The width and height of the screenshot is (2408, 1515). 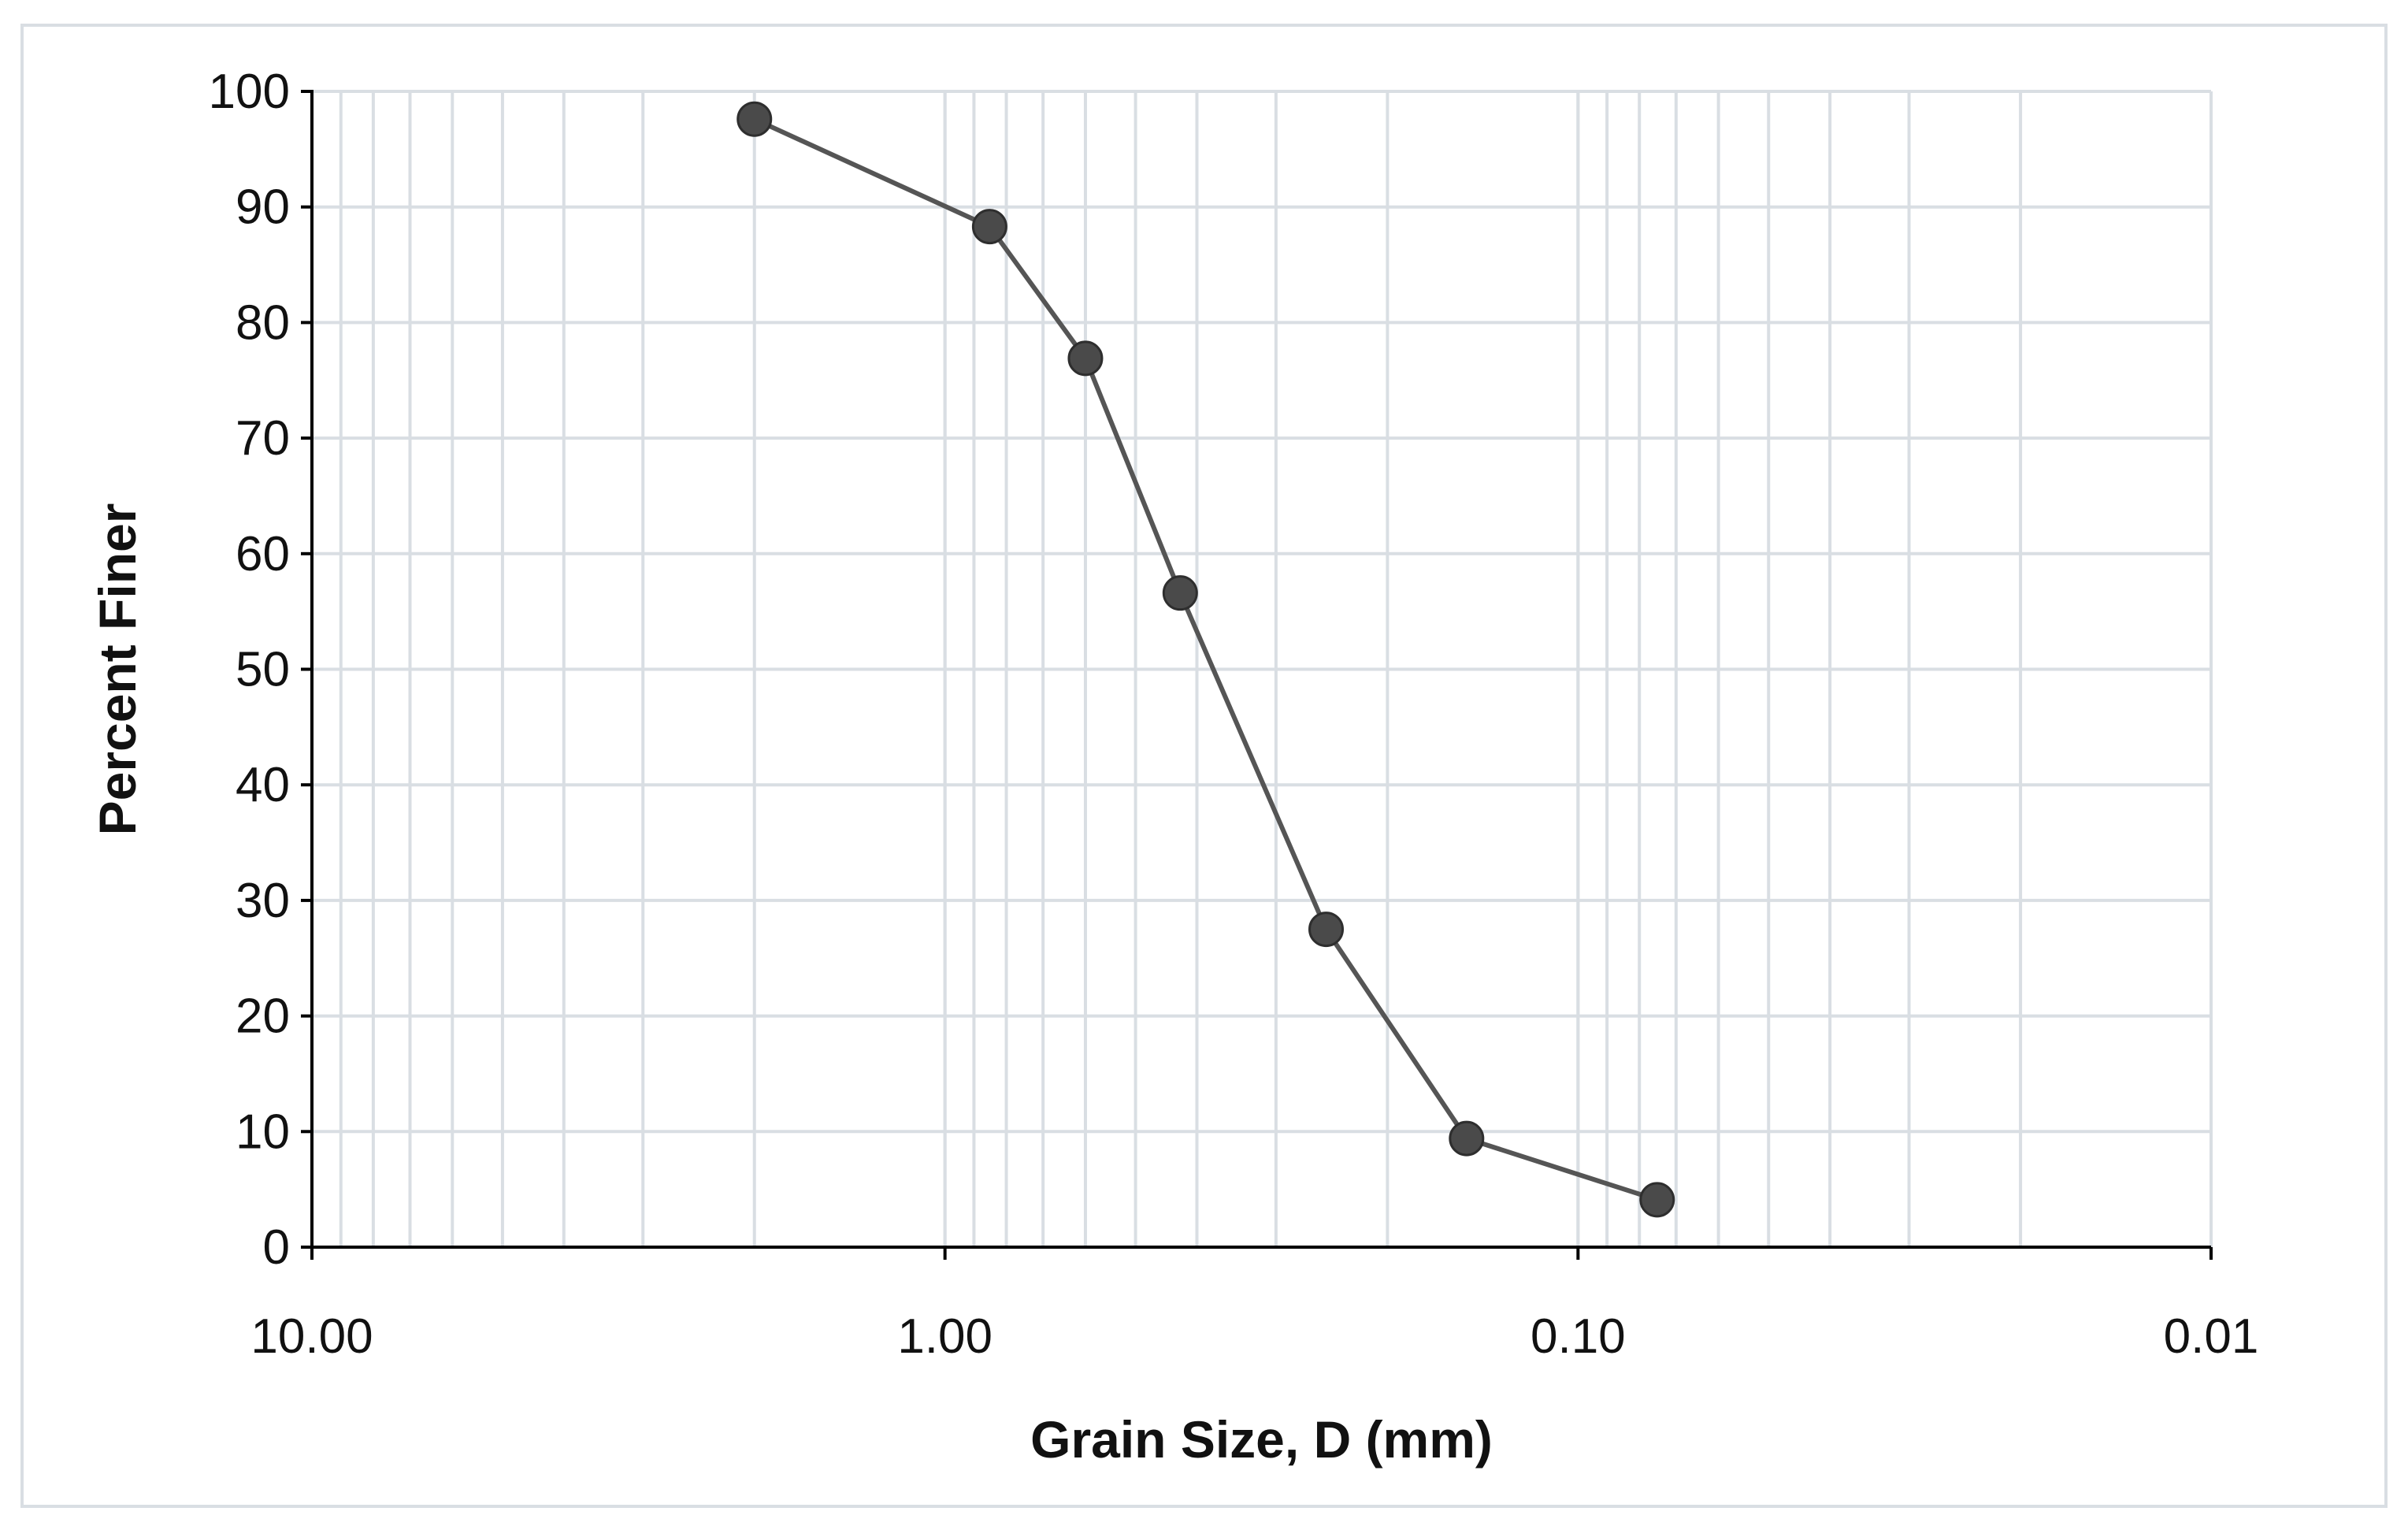 What do you see at coordinates (263, 1132) in the screenshot?
I see `y-tick-label: 10` at bounding box center [263, 1132].